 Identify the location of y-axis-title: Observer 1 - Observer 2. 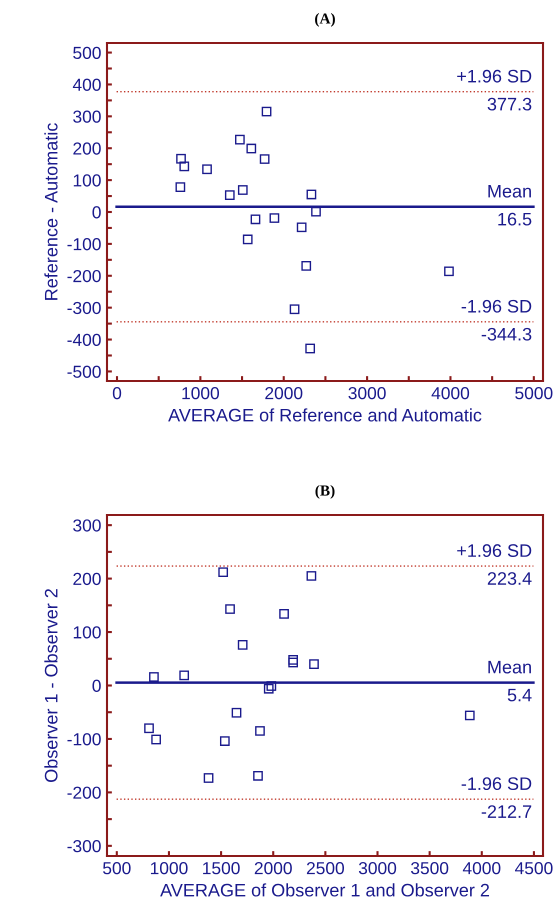
(51, 685).